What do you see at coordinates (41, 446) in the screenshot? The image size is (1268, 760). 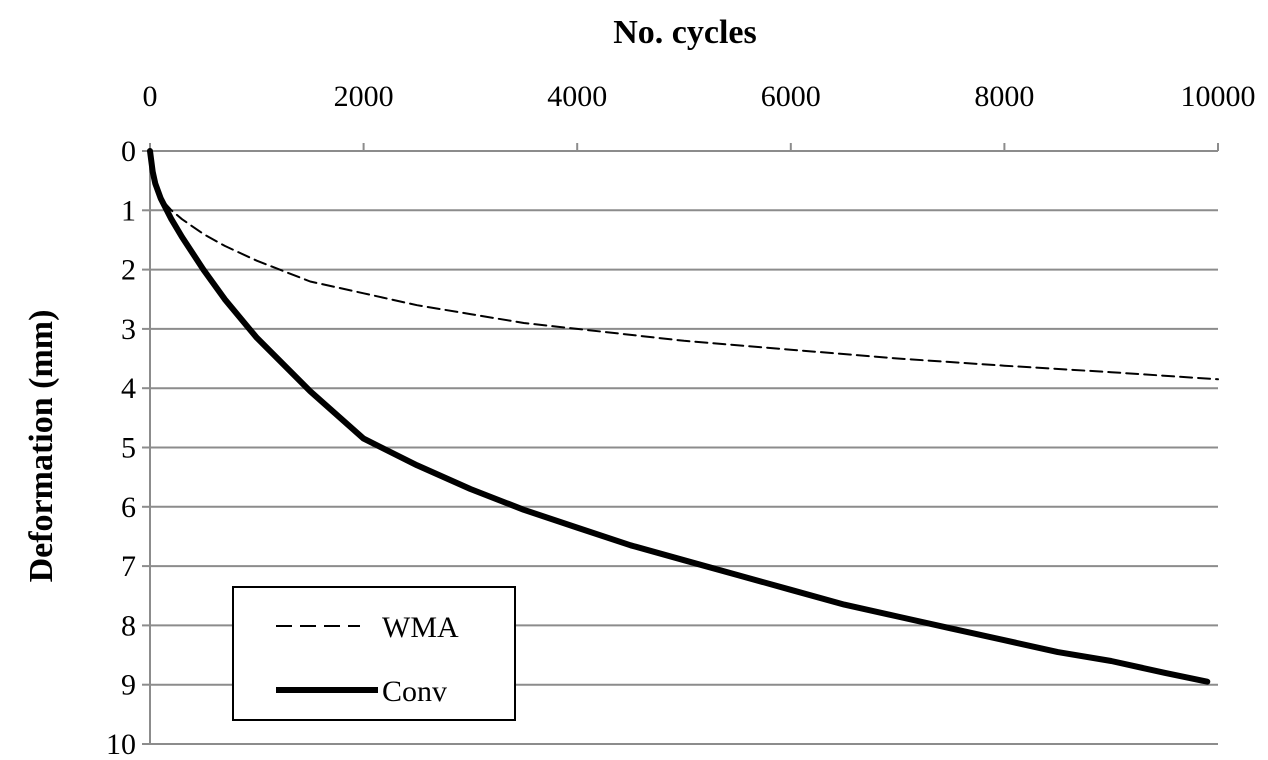 I see `y-axis-title: Deformation (mm)` at bounding box center [41, 446].